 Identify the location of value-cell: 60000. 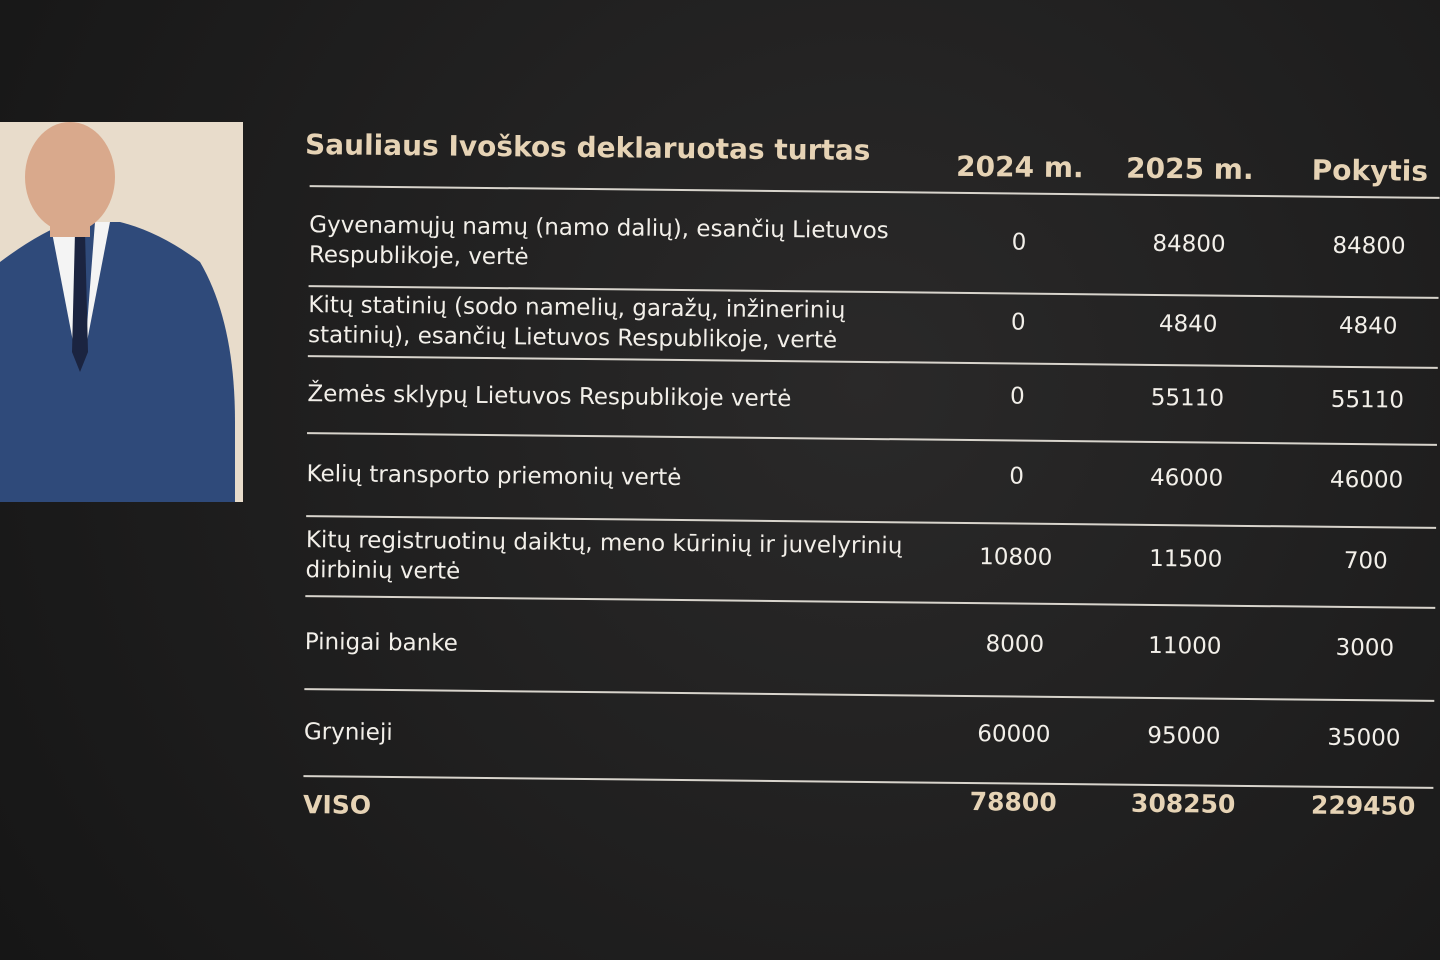
(1014, 734).